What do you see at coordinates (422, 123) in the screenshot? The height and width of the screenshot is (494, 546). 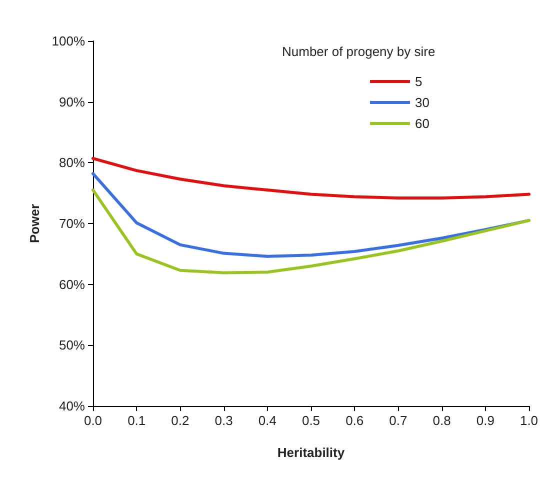 I see `legend-label: 60` at bounding box center [422, 123].